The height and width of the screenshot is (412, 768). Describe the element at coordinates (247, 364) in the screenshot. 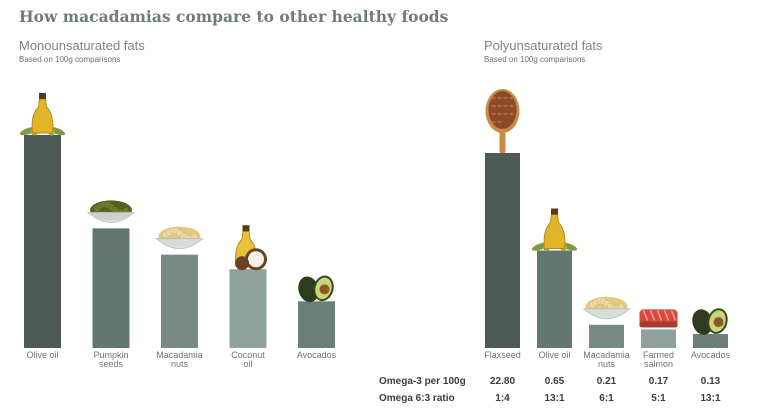

I see `category-label-mono-3-line2: oil` at that location.